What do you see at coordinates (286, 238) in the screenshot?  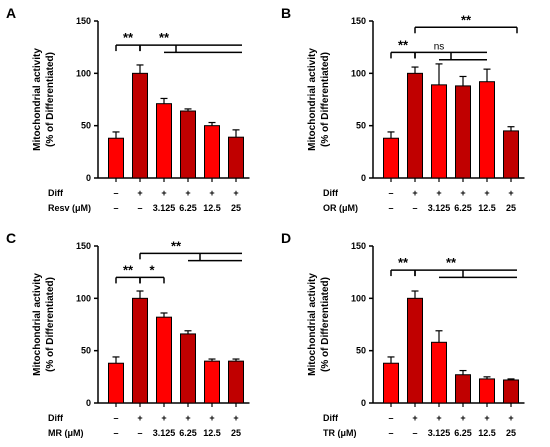 I see `panel-letter: D` at bounding box center [286, 238].